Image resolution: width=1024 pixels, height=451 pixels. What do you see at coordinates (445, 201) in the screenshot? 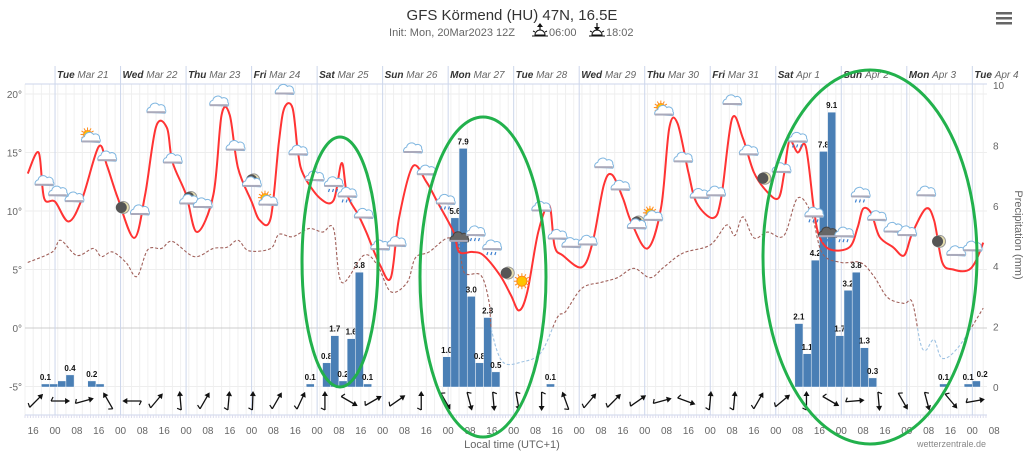
I see `rain-icon` at bounding box center [445, 201].